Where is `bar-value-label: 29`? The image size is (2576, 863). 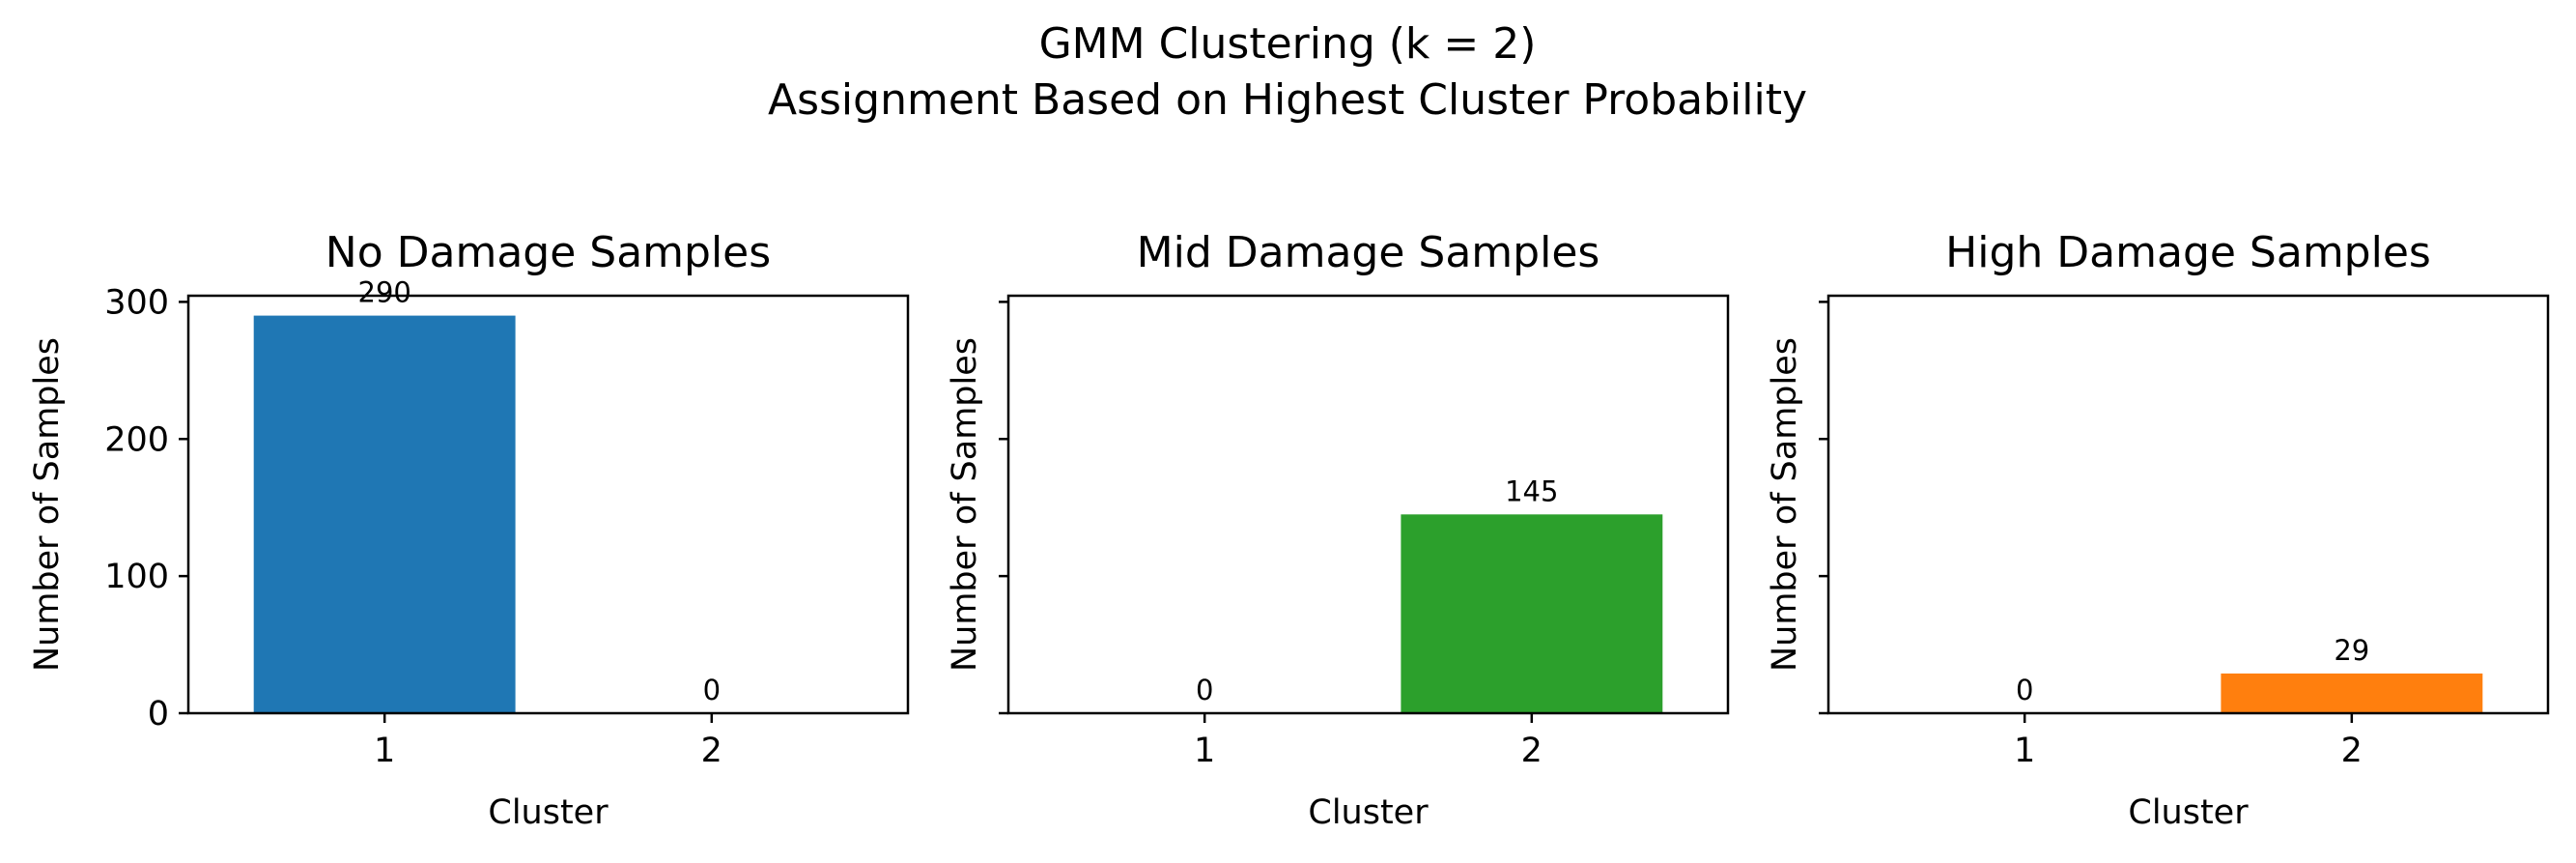 bar-value-label: 29 is located at coordinates (2351, 650).